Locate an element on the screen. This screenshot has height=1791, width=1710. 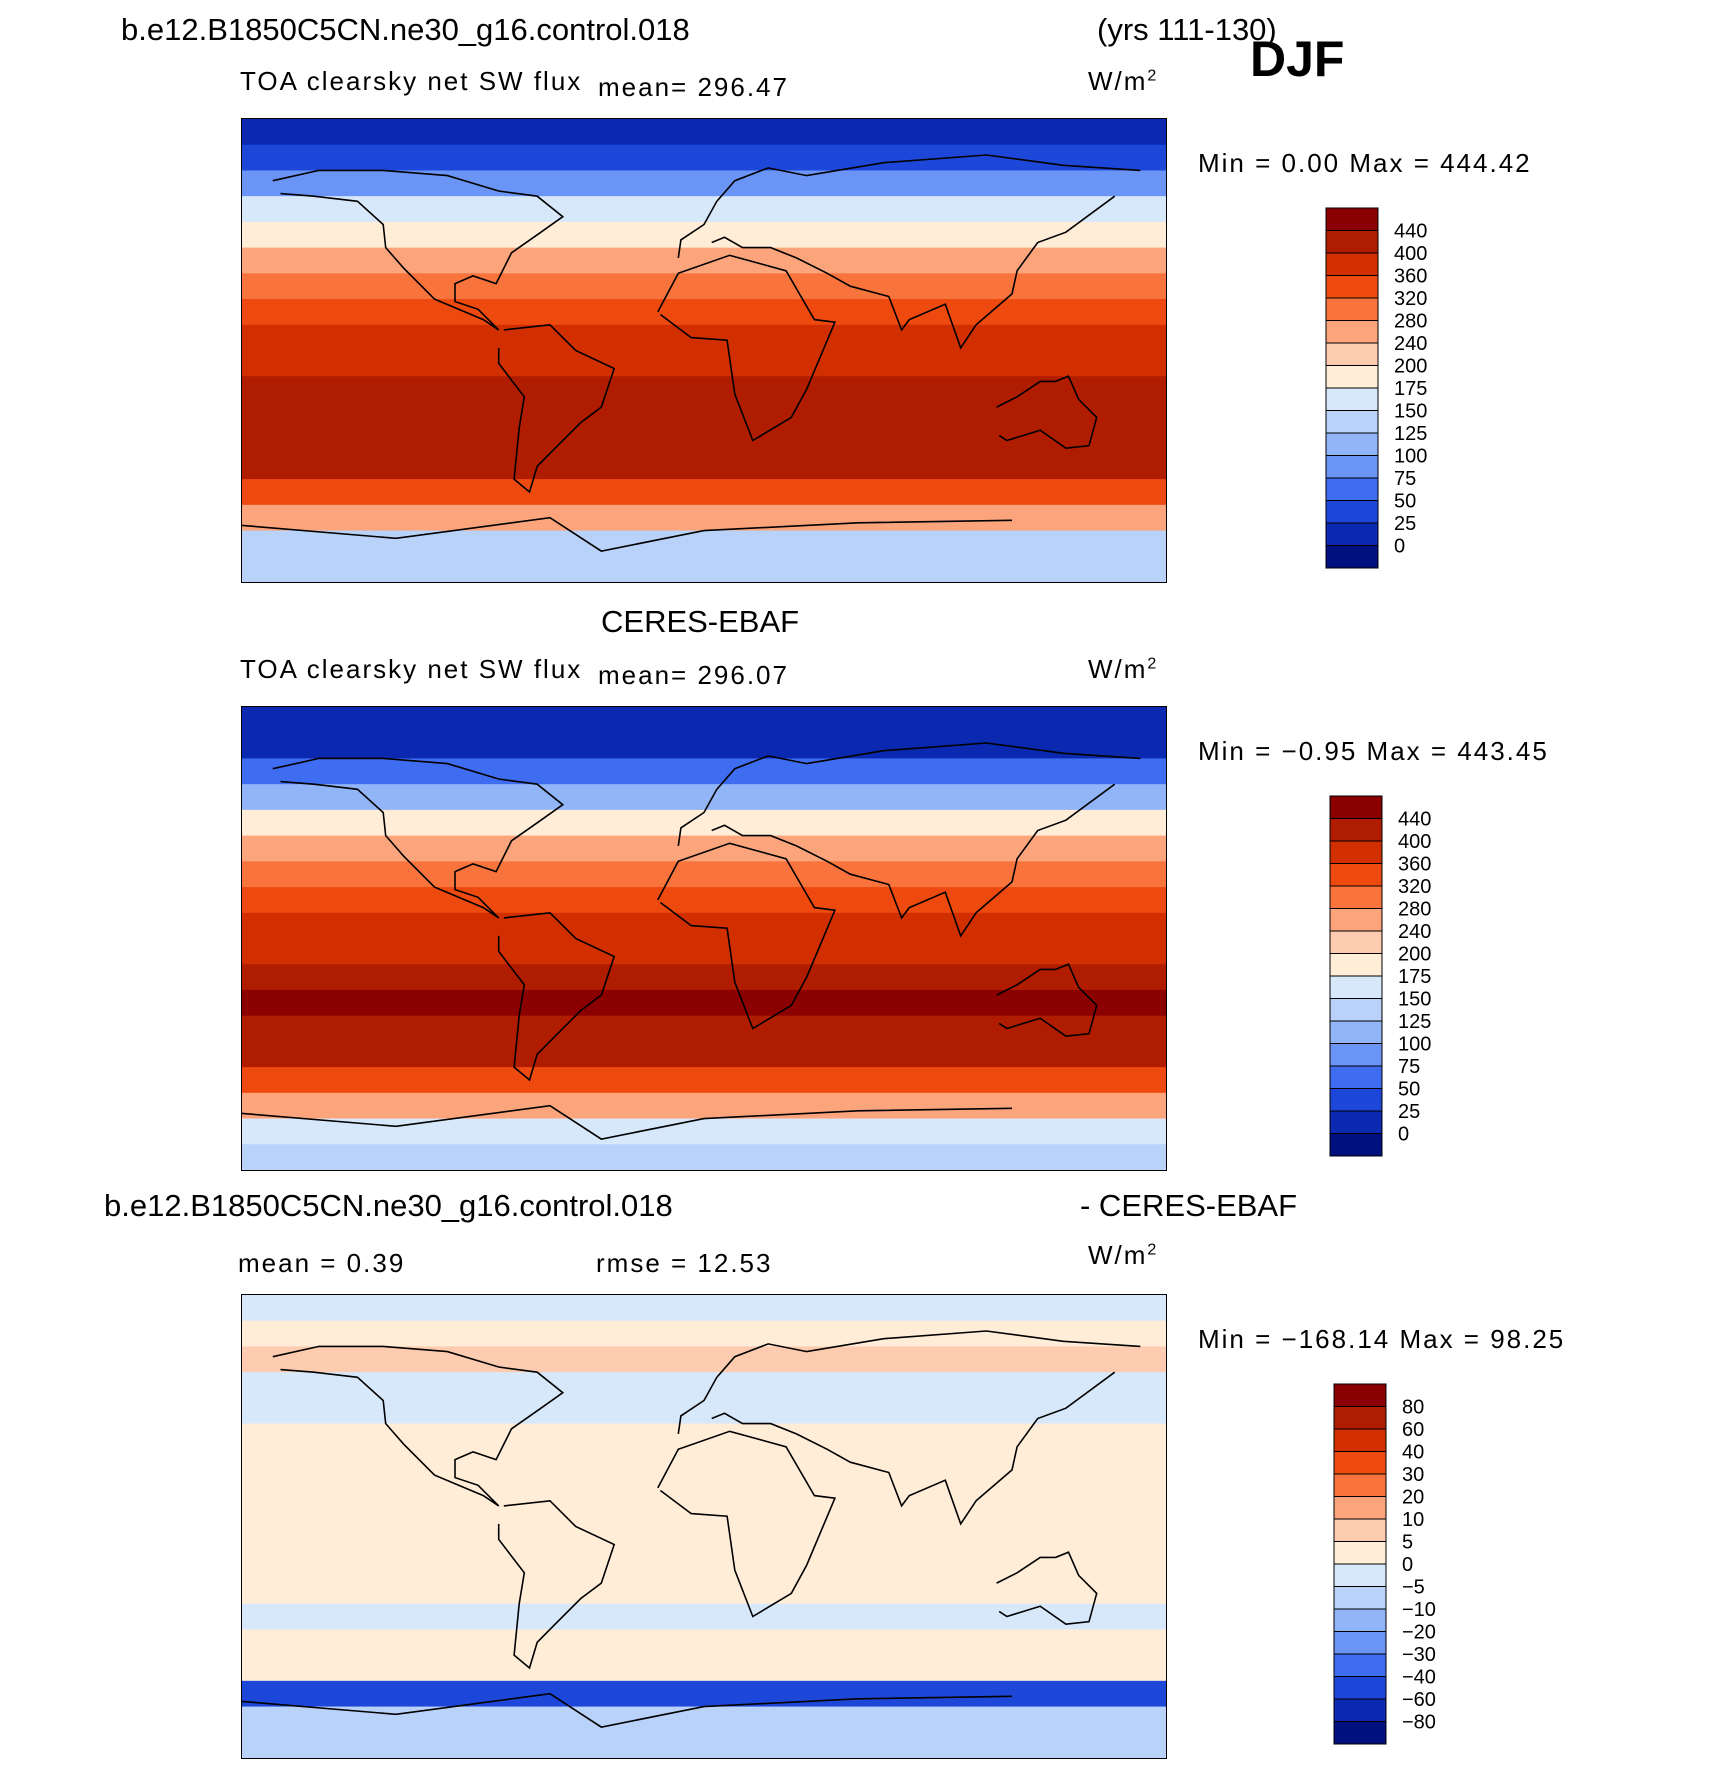
panel-model-mean: mean= 296.47 is located at coordinates (693, 87).